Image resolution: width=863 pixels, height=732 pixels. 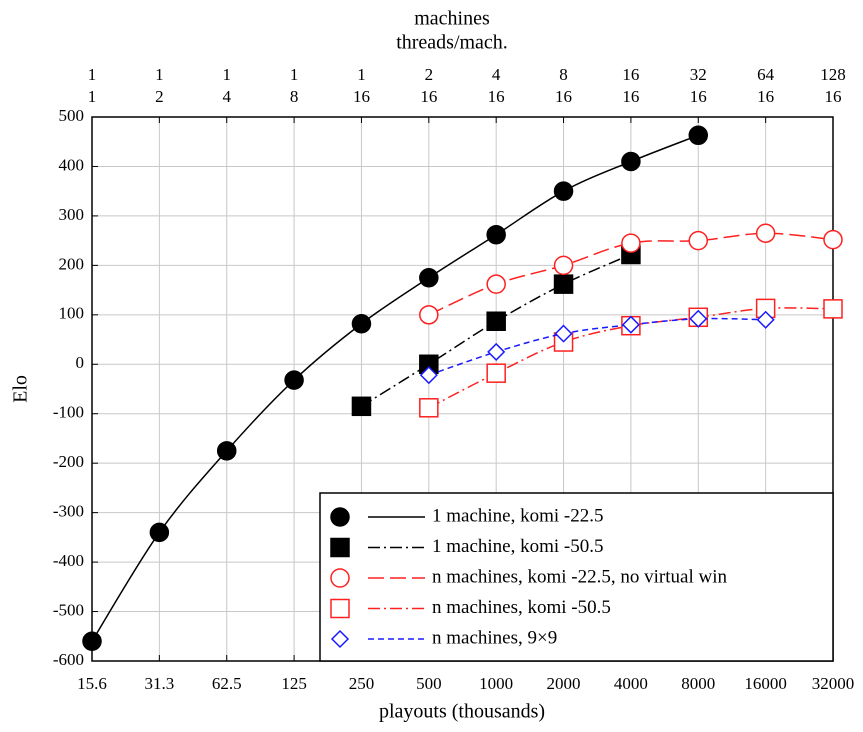 I want to click on top-tick-label: 128, so click(x=833, y=74).